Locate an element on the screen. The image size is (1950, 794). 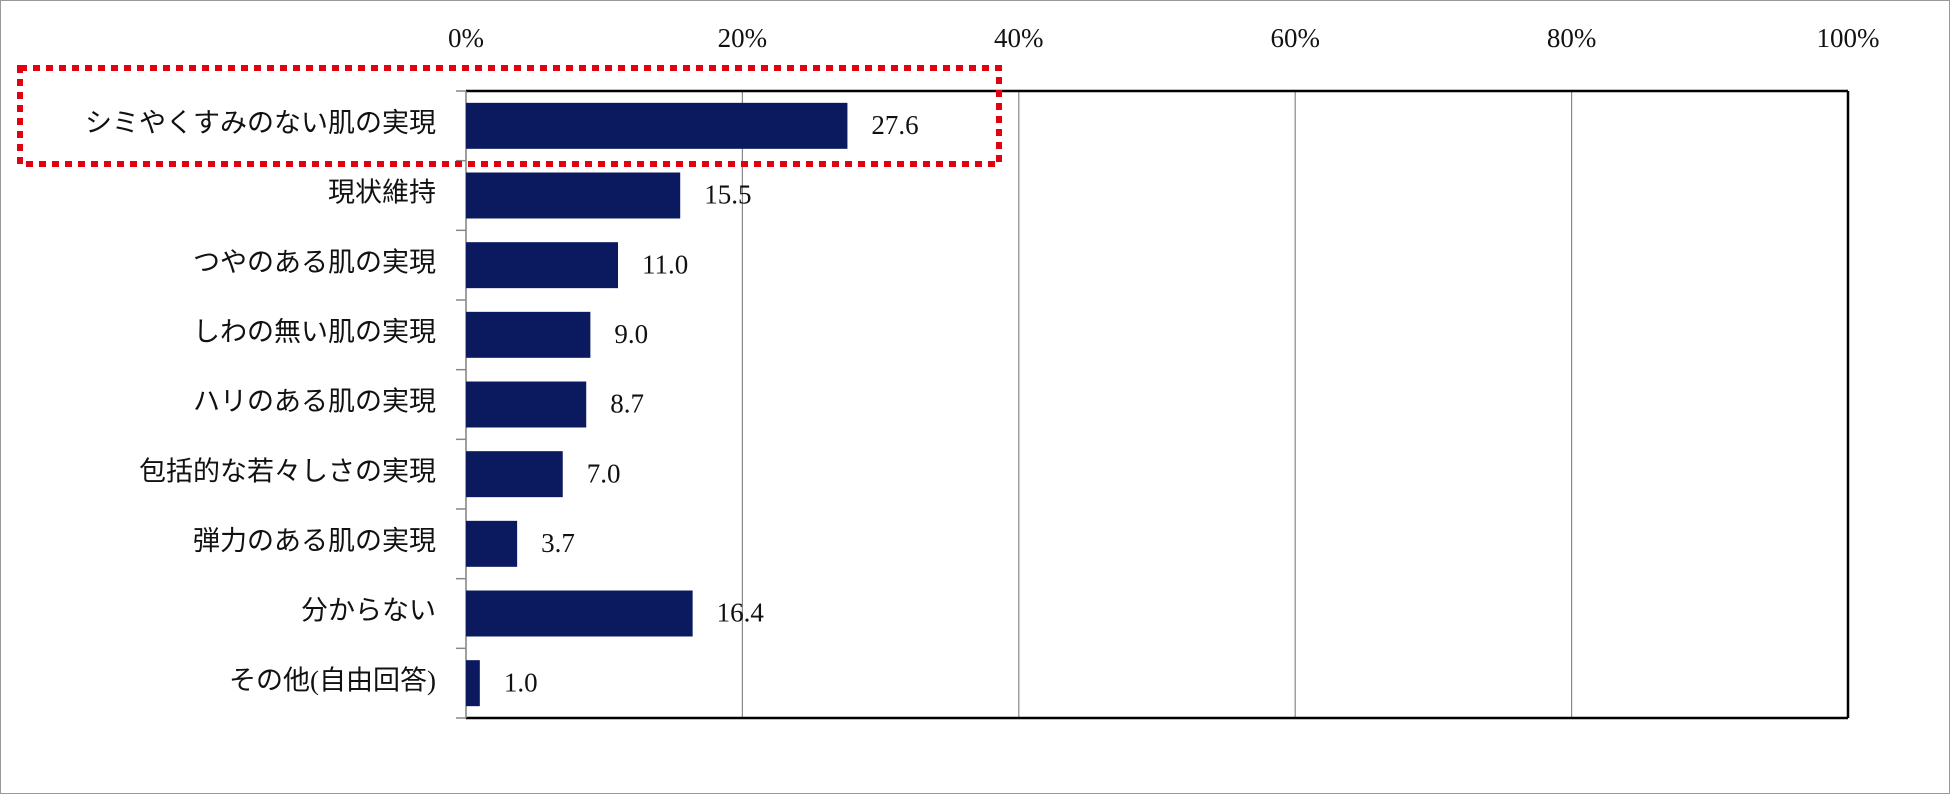
value-label: 16.4 is located at coordinates (741, 613).